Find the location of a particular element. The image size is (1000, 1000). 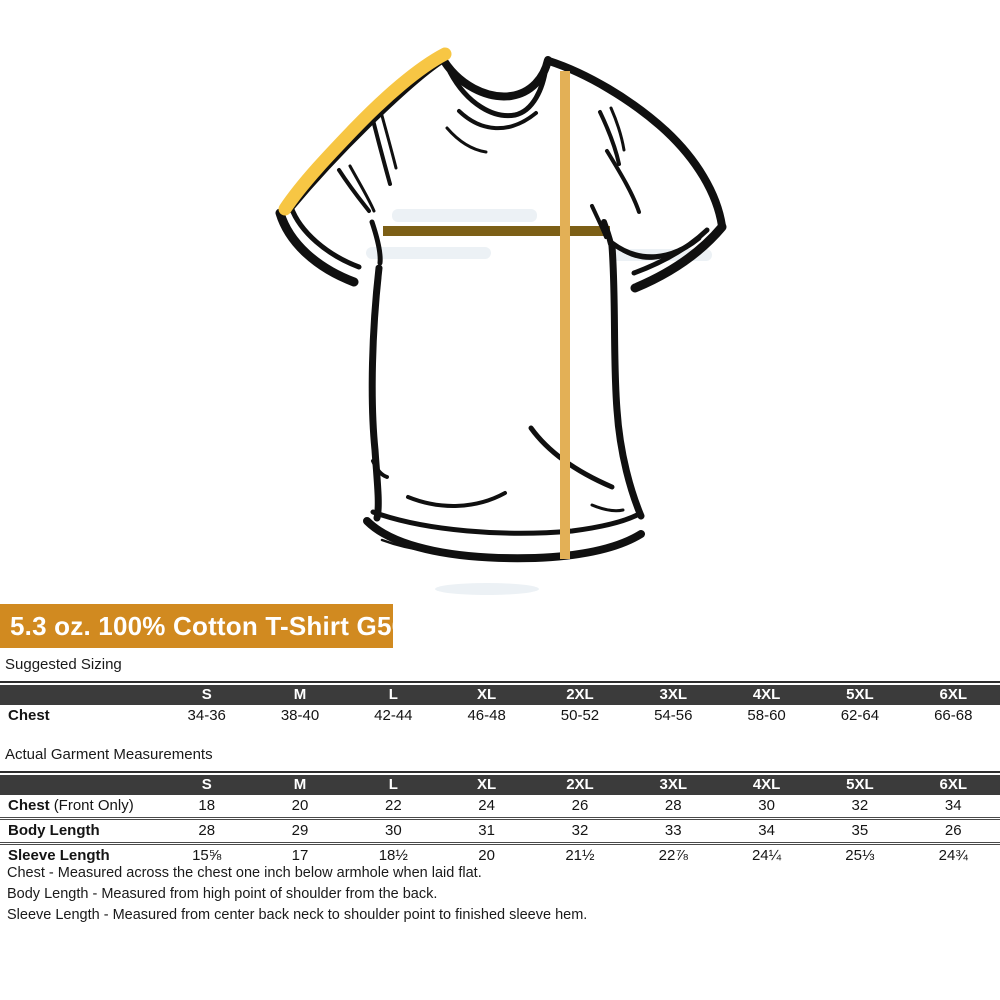

cell: 24 is located at coordinates (486, 807).